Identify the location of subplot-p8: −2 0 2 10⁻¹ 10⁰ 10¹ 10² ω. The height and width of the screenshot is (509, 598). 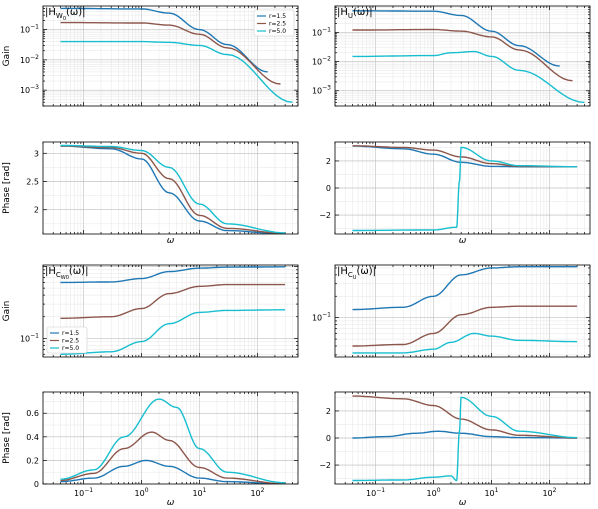
(455, 449).